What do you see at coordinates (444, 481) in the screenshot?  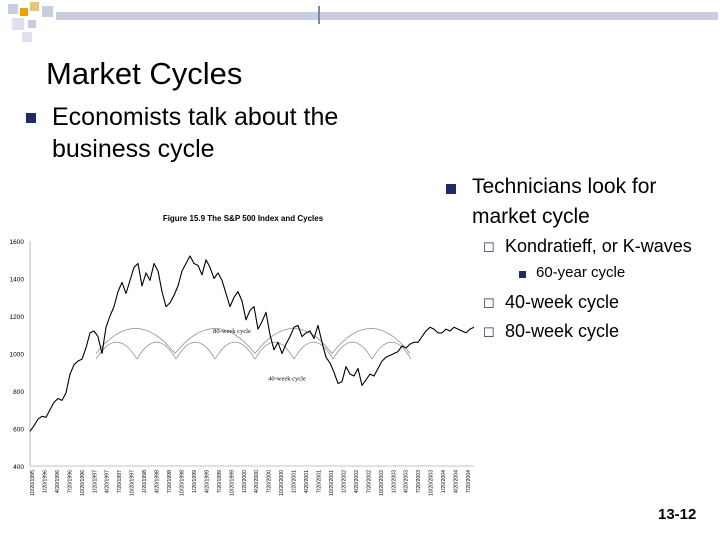 I see `x-tick-label: 1/20/2004` at bounding box center [444, 481].